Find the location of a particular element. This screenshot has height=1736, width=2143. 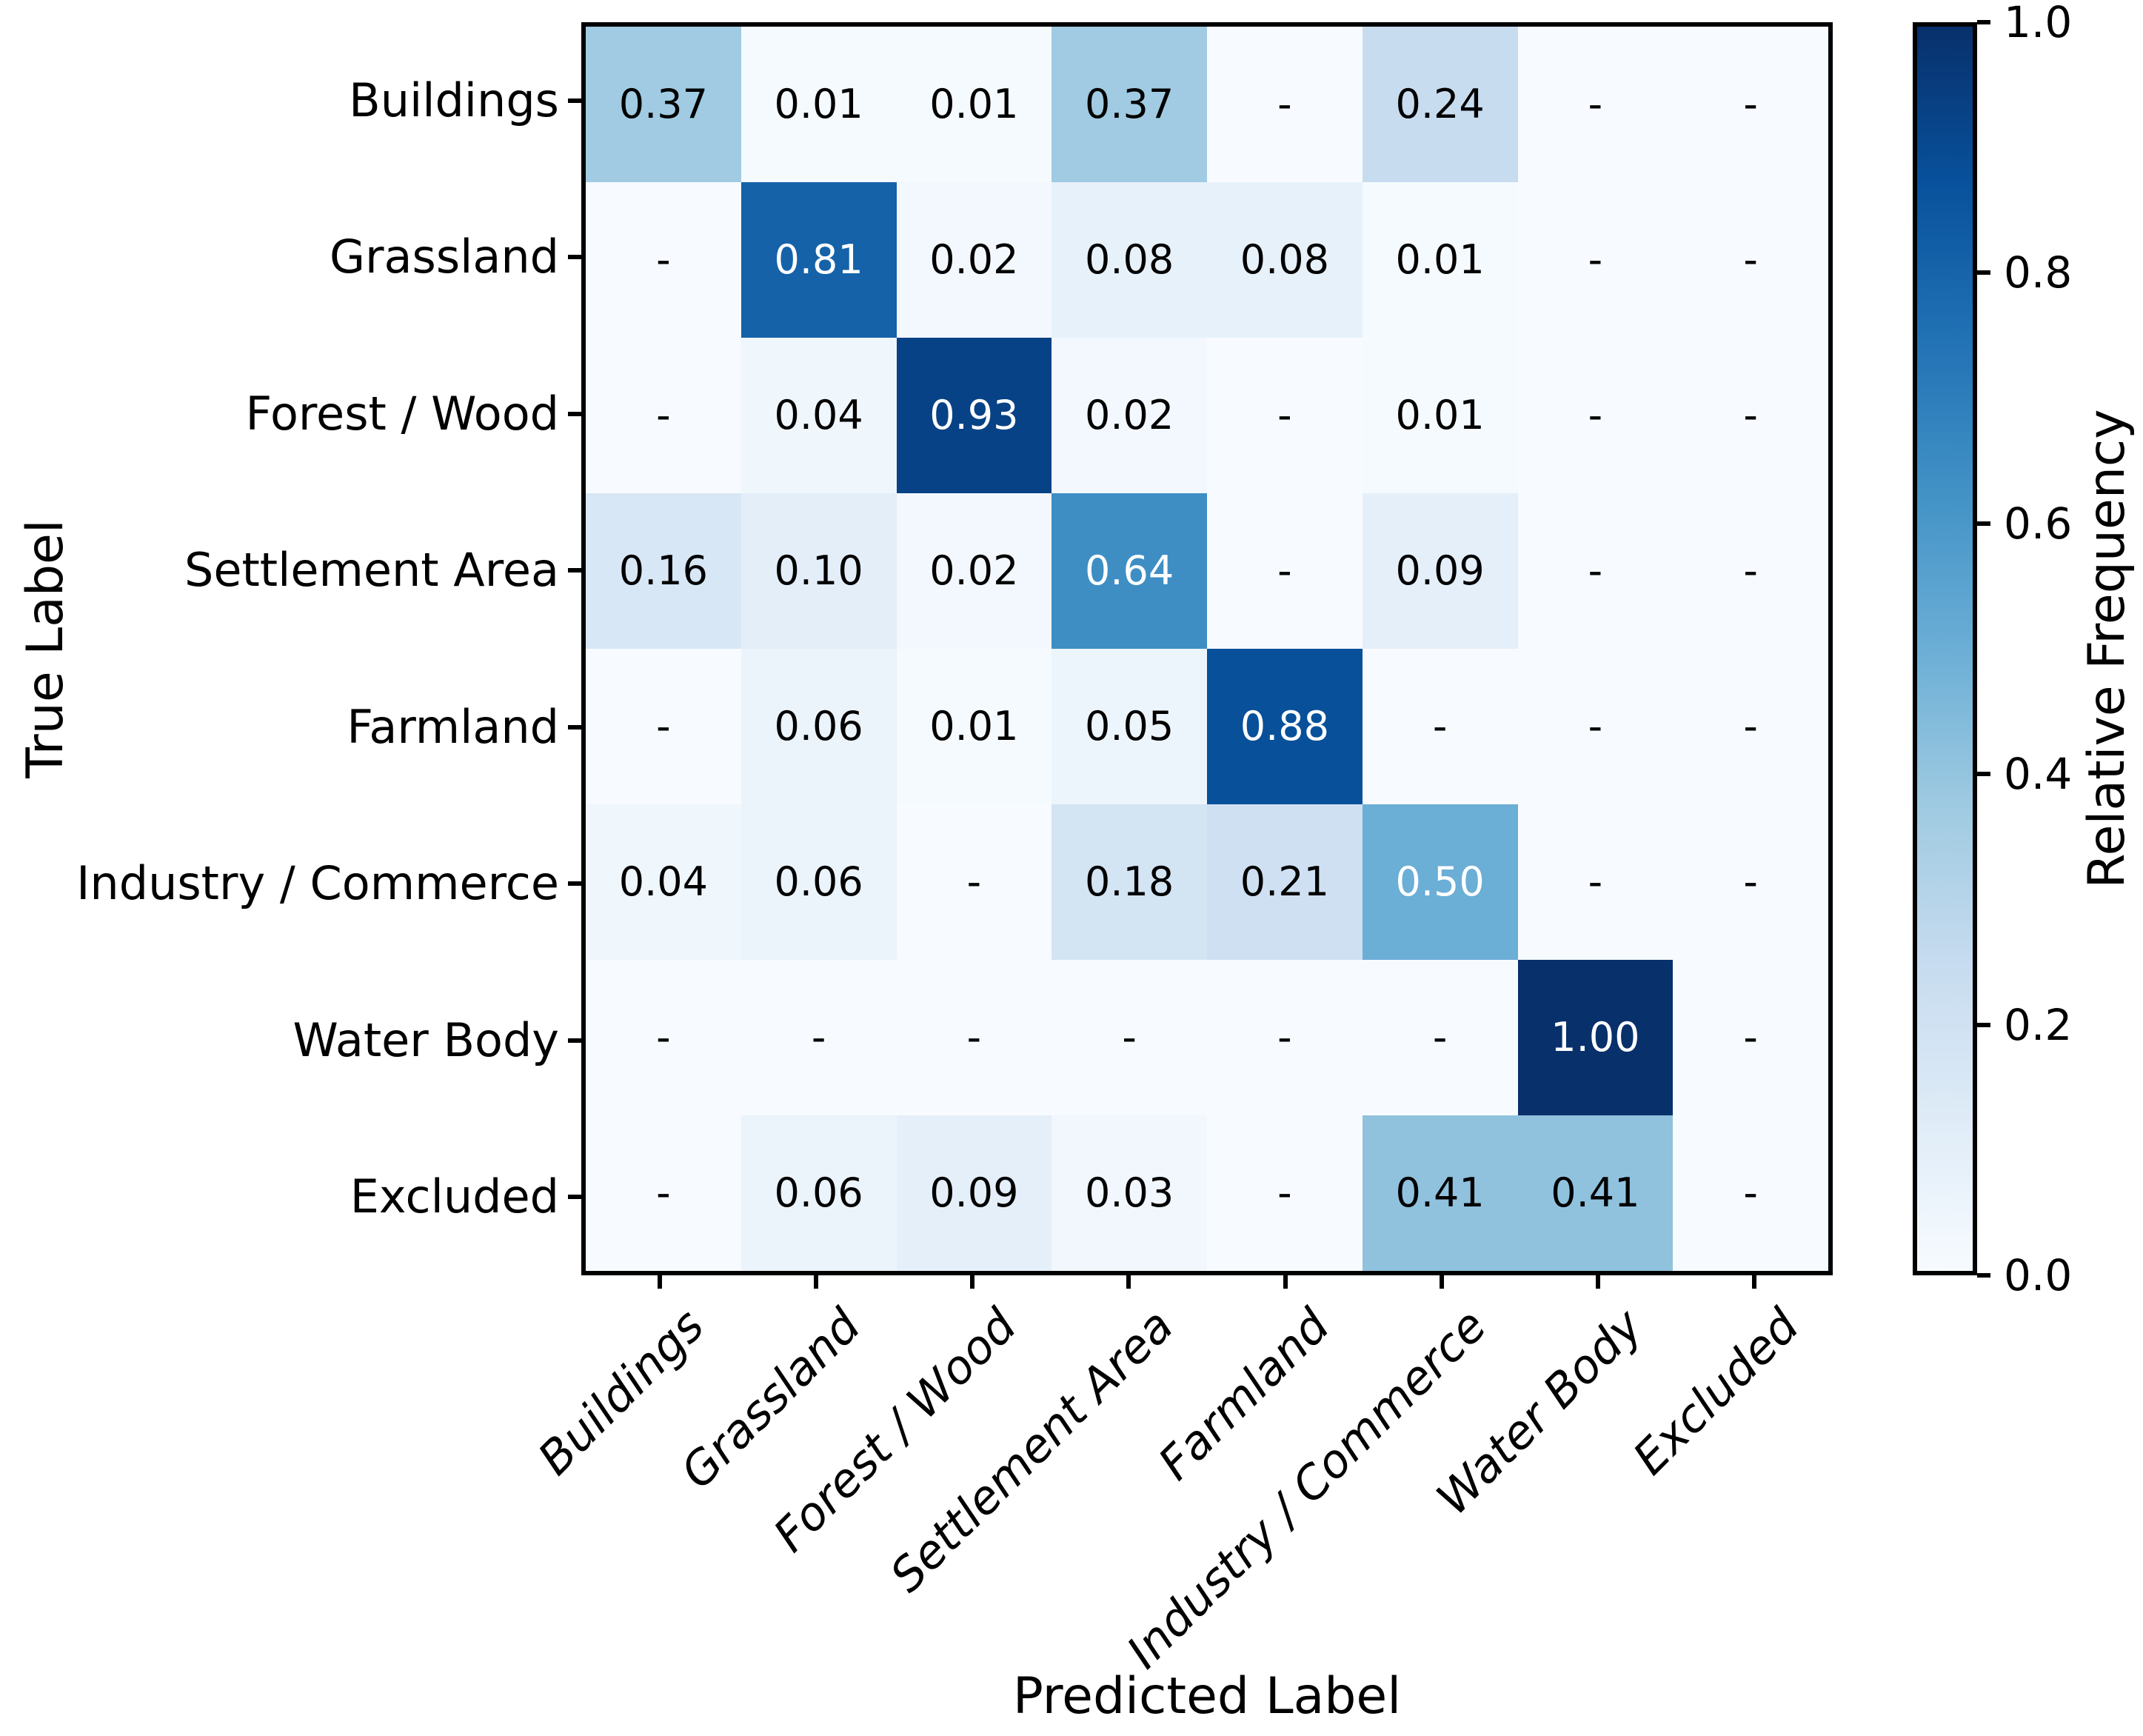

heatmap-cell: 0.06 is located at coordinates (818, 882).